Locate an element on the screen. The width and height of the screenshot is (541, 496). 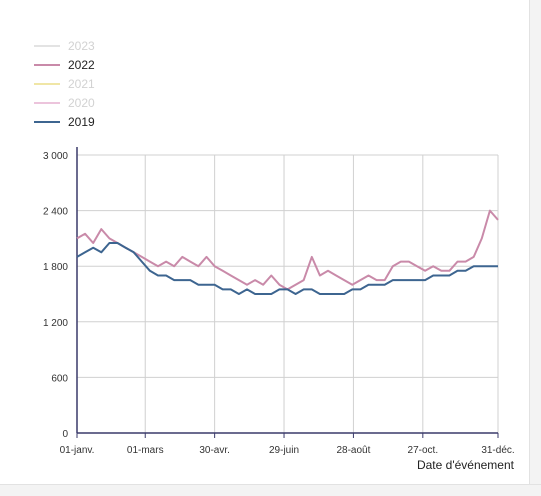
series-line-2022 is located at coordinates (287, 250).